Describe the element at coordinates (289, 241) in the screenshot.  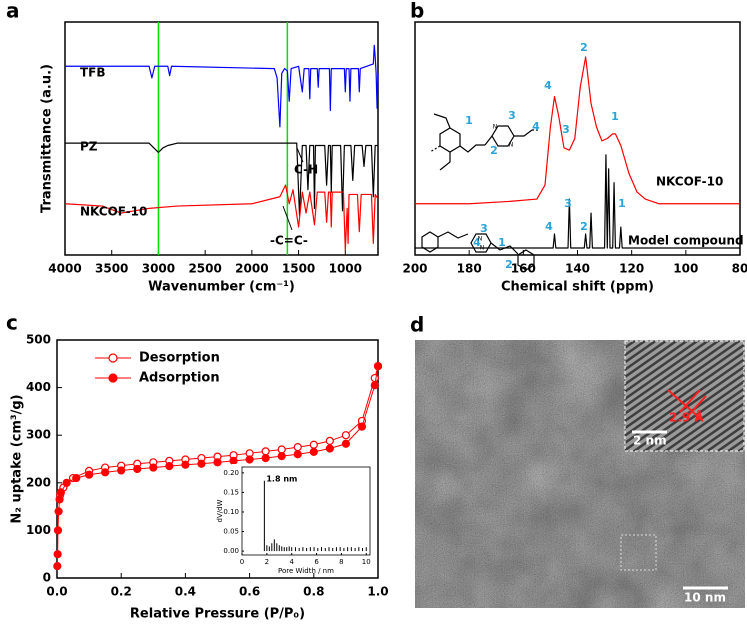
I see `annotation: -C=C-` at that location.